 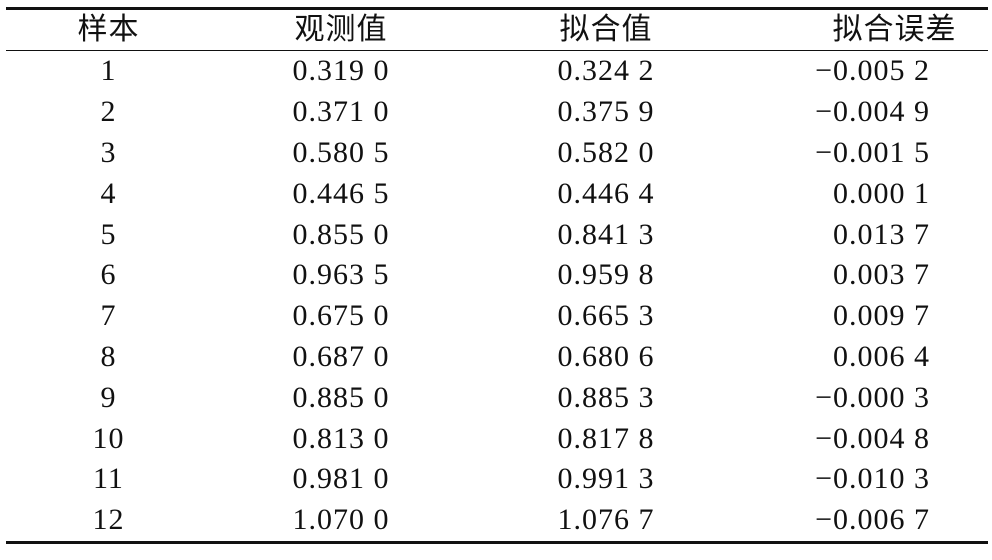 What do you see at coordinates (881, 234) in the screenshot?
I see `table-cell: 0.013 7` at bounding box center [881, 234].